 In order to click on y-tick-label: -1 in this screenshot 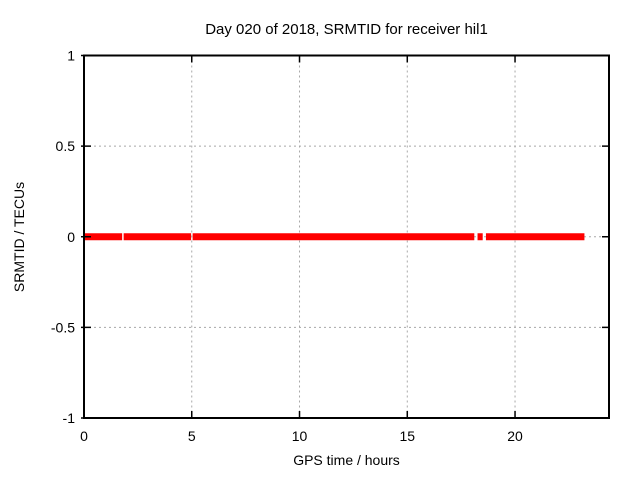, I will do `click(69, 418)`.